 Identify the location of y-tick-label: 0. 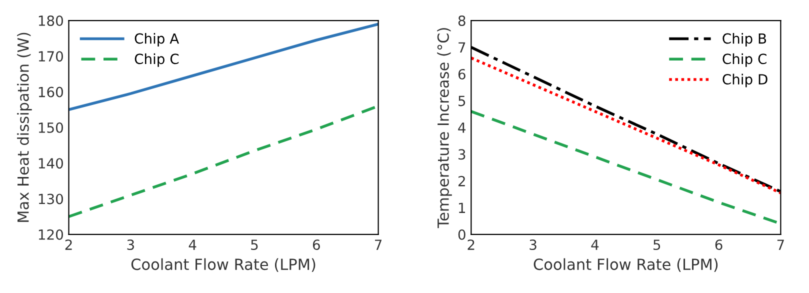
(462, 234).